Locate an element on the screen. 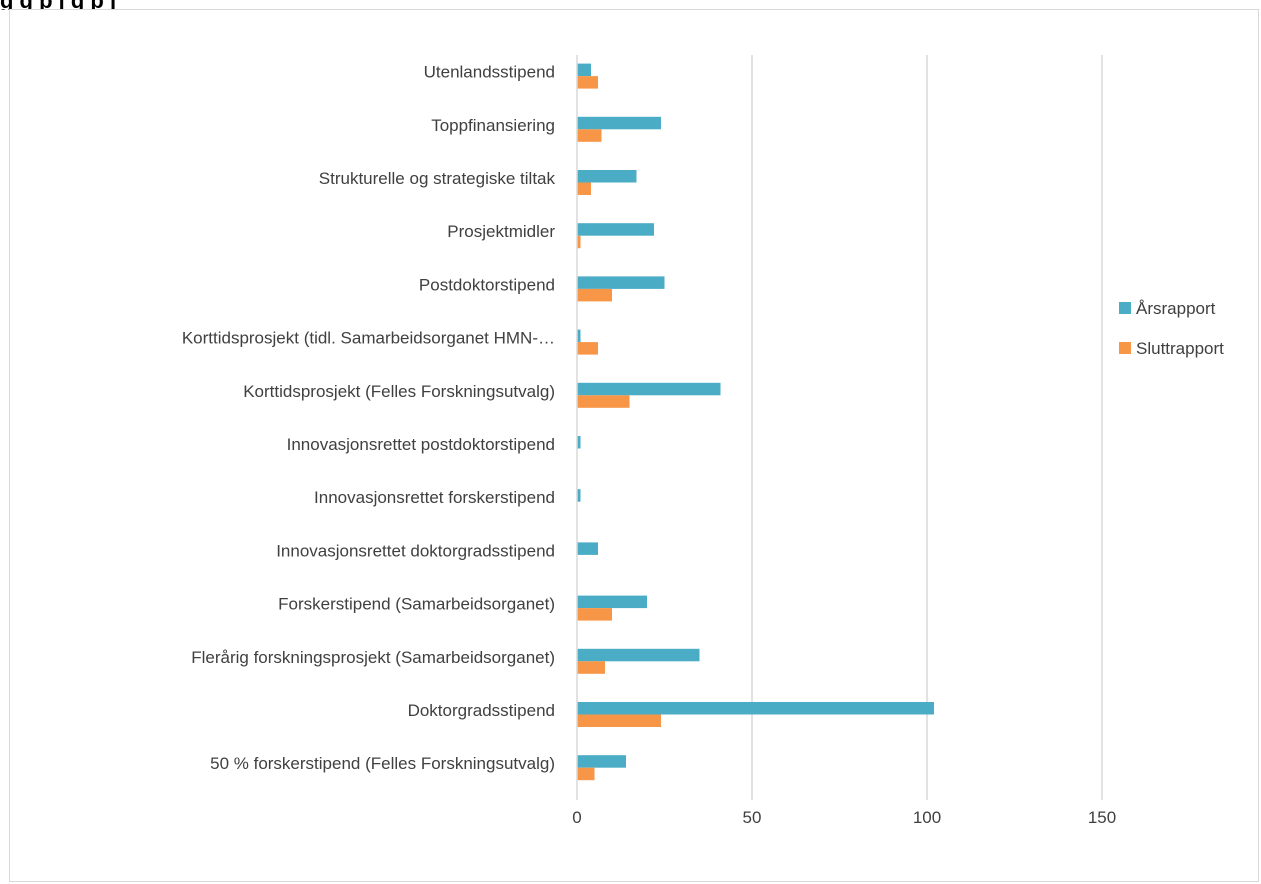 Image resolution: width=1261 pixels, height=884 pixels. category-label: Innovasjonsrettet forskerstipend is located at coordinates (434, 497).